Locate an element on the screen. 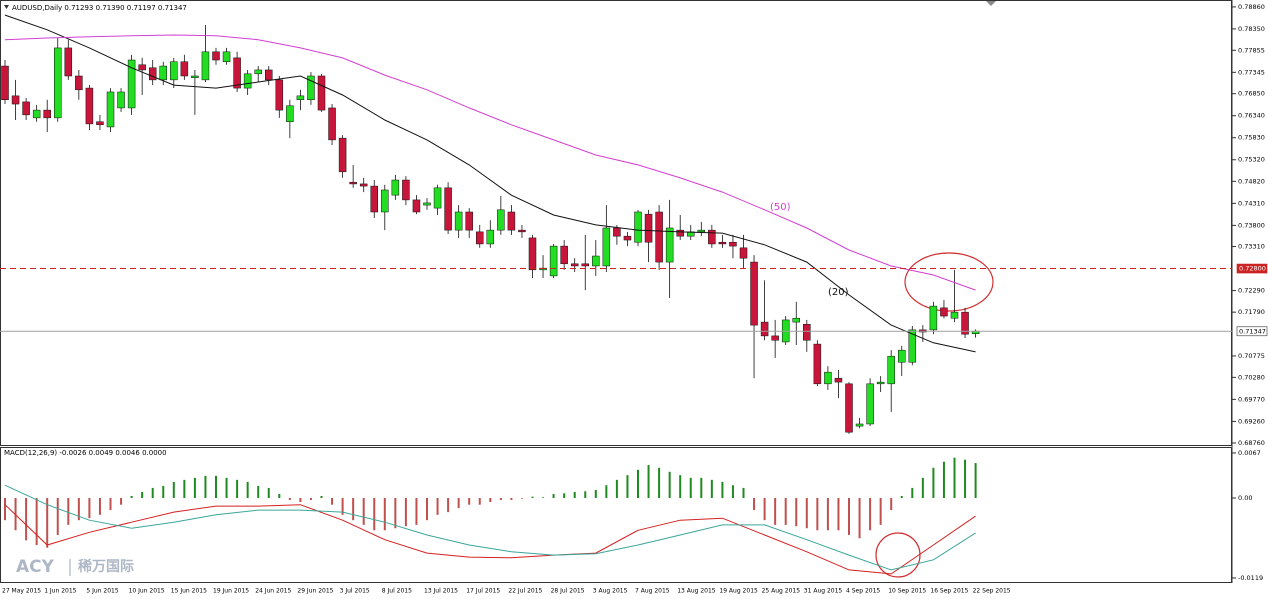  y-tick-label: 0.74310 is located at coordinates (1251, 203).